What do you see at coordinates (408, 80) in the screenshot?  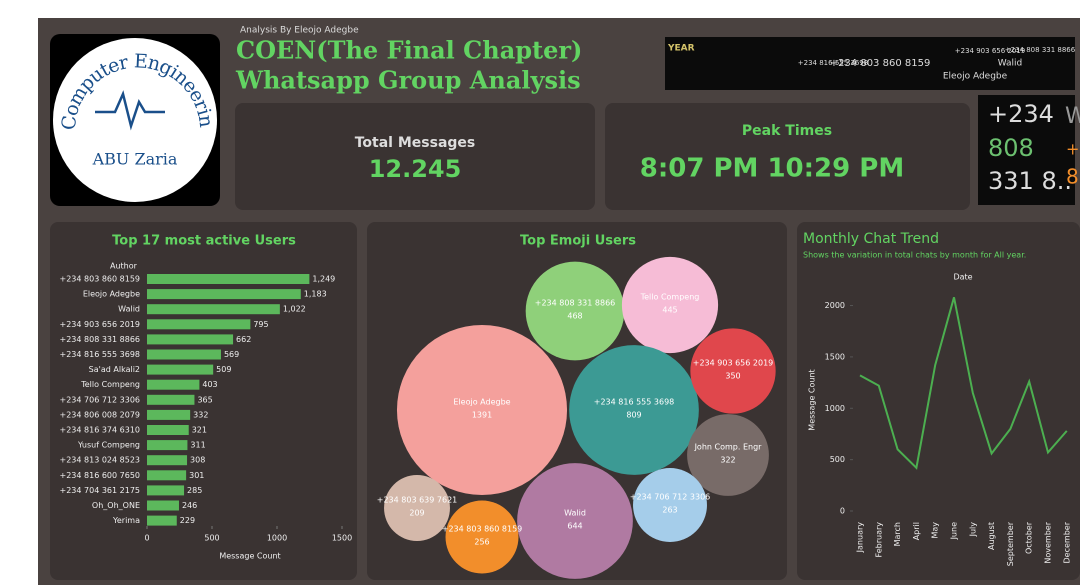 I see `title: Whatsapp Group Analysis` at bounding box center [408, 80].